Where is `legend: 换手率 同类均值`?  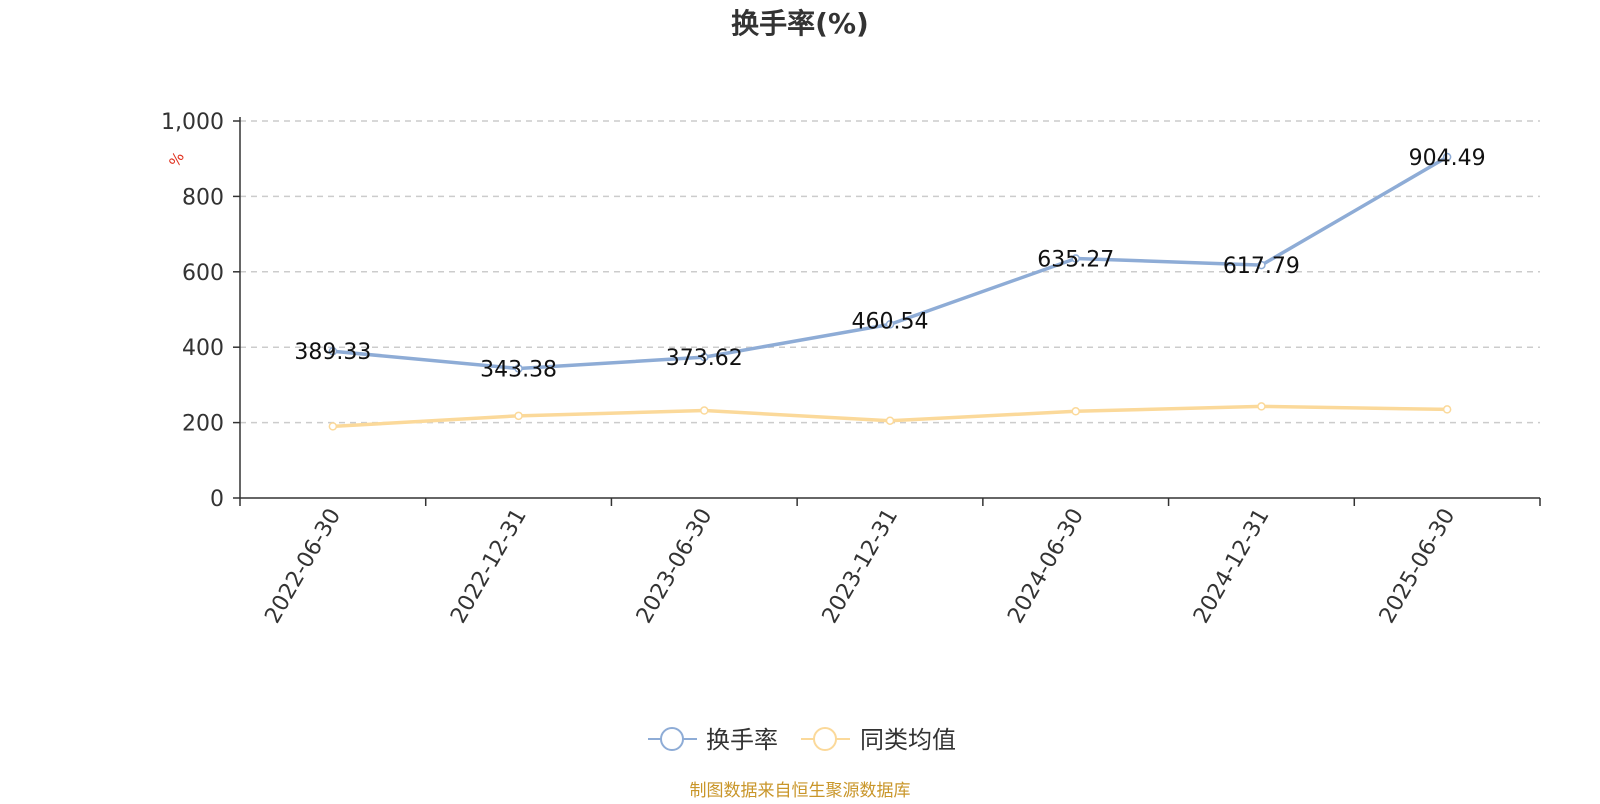
legend: 换手率 同类均值 is located at coordinates (802, 740).